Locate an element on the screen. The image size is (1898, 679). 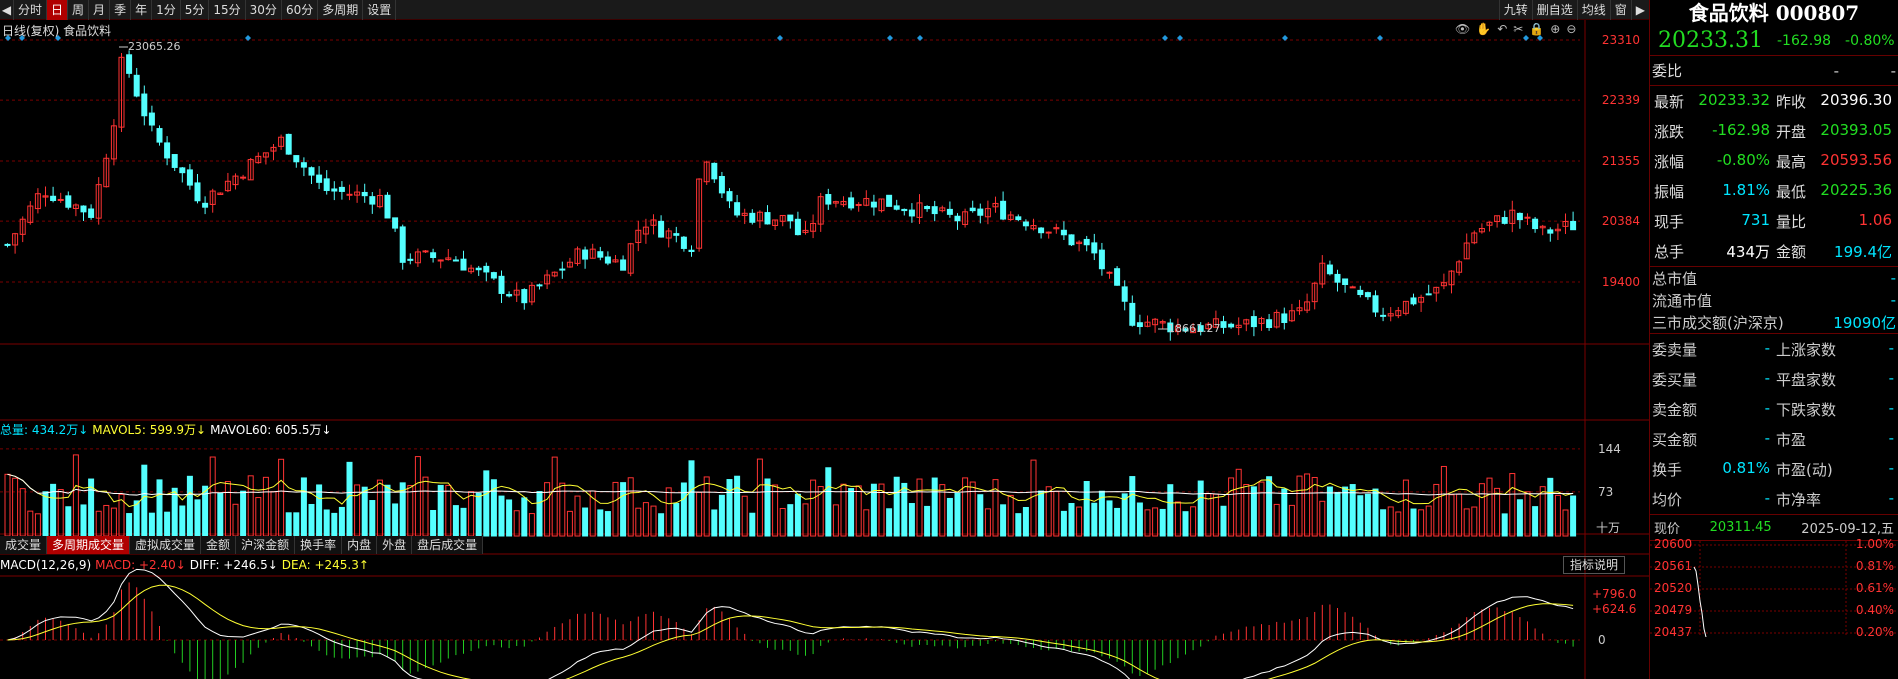
period-tab-7: 5分 is located at coordinates (195, 10).